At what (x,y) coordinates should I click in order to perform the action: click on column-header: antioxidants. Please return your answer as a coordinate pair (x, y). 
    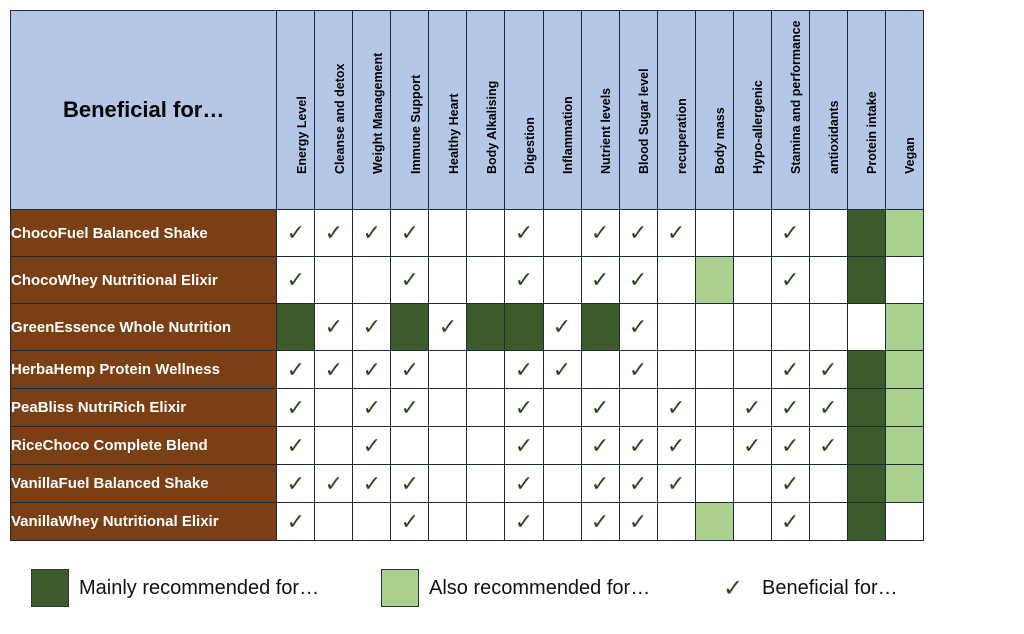
    Looking at the image, I should click on (828, 110).